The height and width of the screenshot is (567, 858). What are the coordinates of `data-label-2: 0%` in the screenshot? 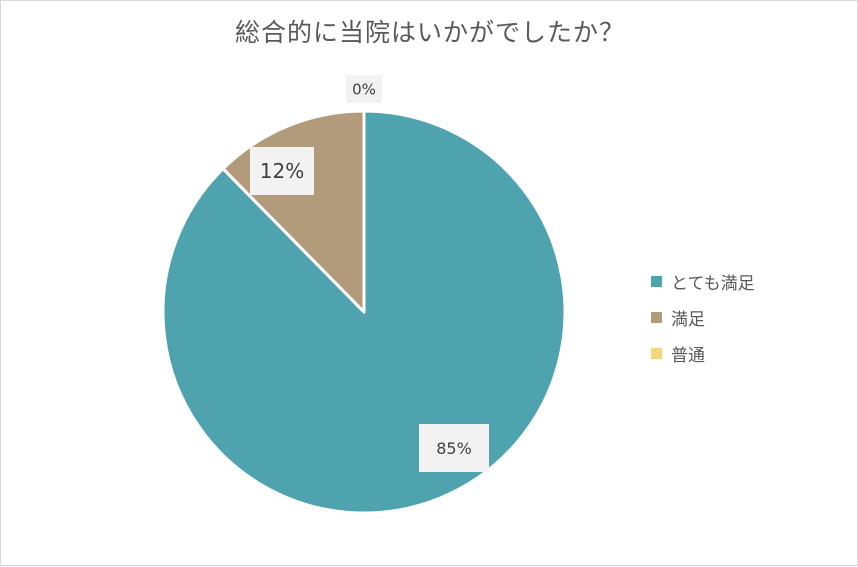 It's located at (364, 89).